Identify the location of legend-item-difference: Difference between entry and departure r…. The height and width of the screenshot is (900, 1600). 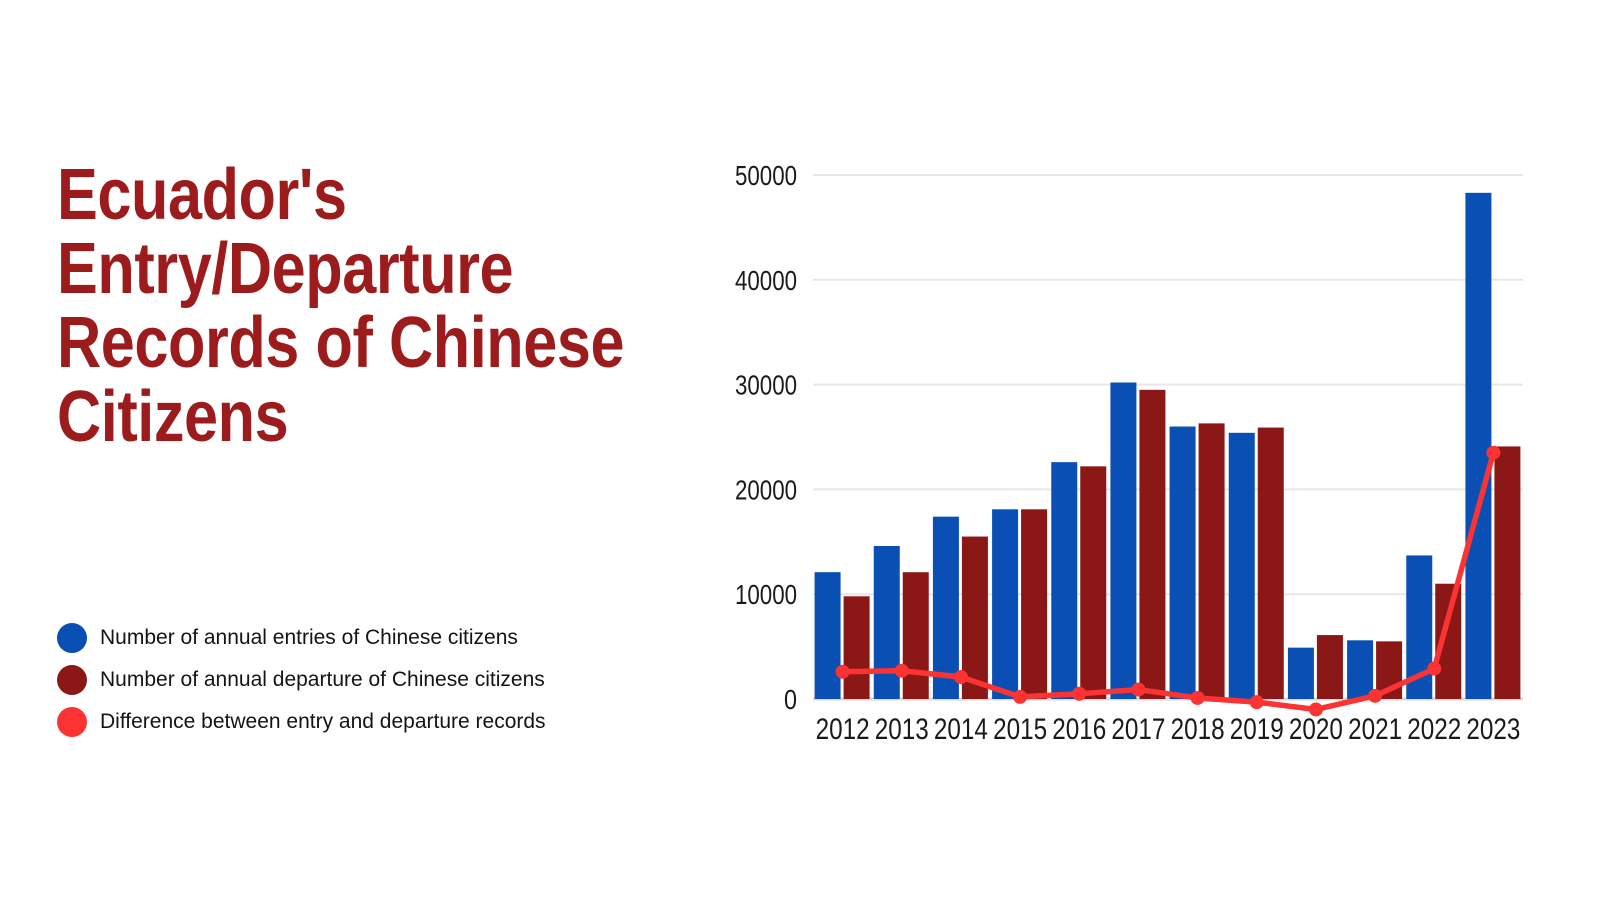
(301, 722).